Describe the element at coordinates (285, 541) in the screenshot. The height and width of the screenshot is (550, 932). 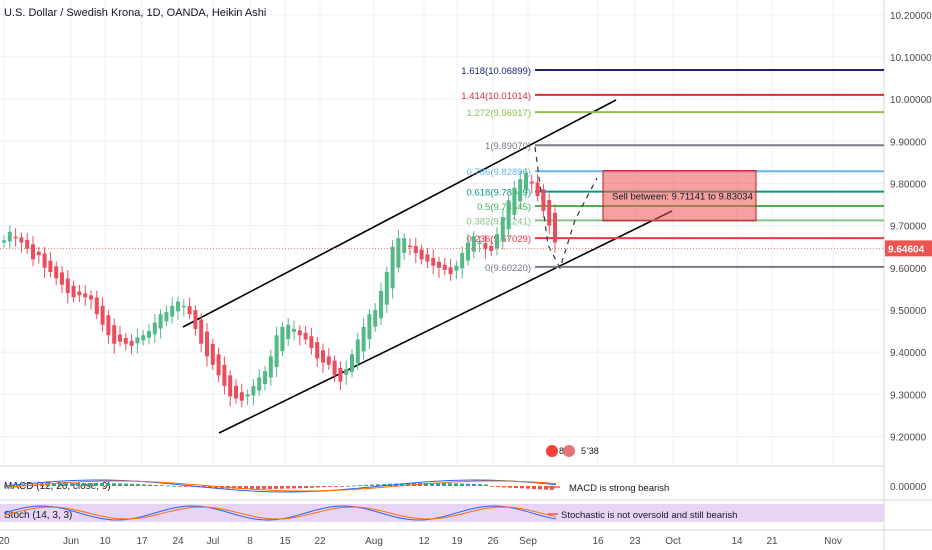
I see `time-tick-label: 15` at that location.